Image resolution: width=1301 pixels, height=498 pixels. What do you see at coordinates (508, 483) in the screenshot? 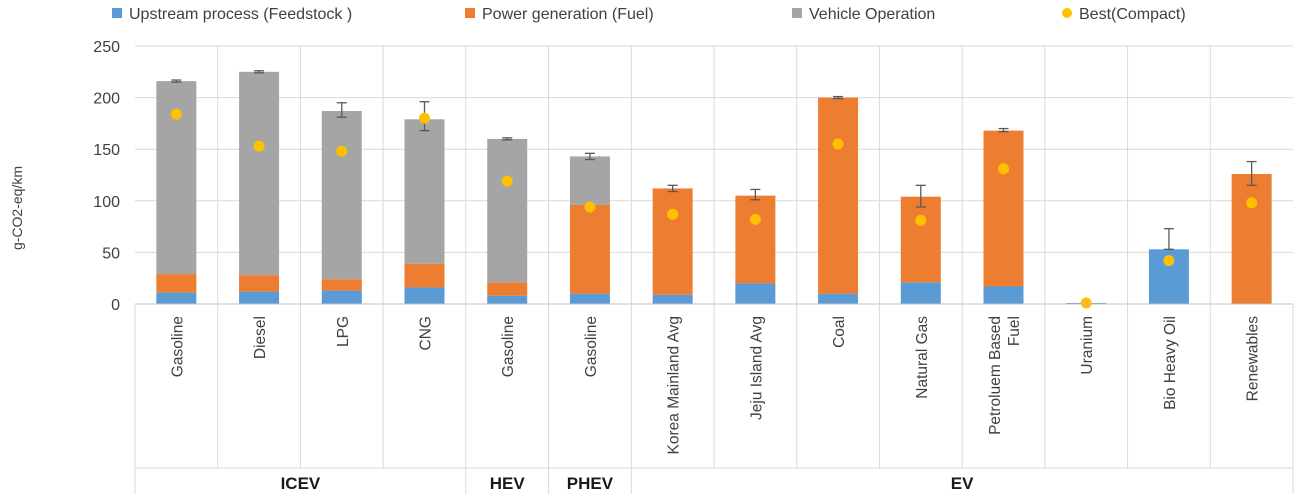
I see `group-label: HEV` at bounding box center [508, 483].